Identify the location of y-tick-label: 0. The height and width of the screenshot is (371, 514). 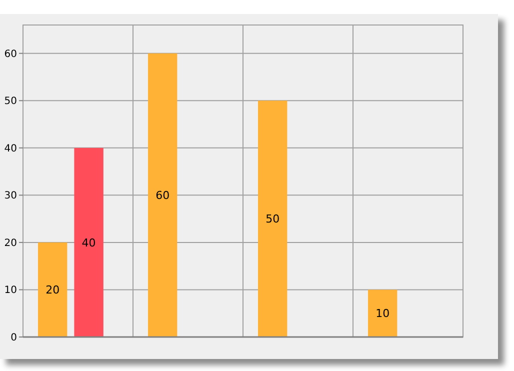
(13, 338).